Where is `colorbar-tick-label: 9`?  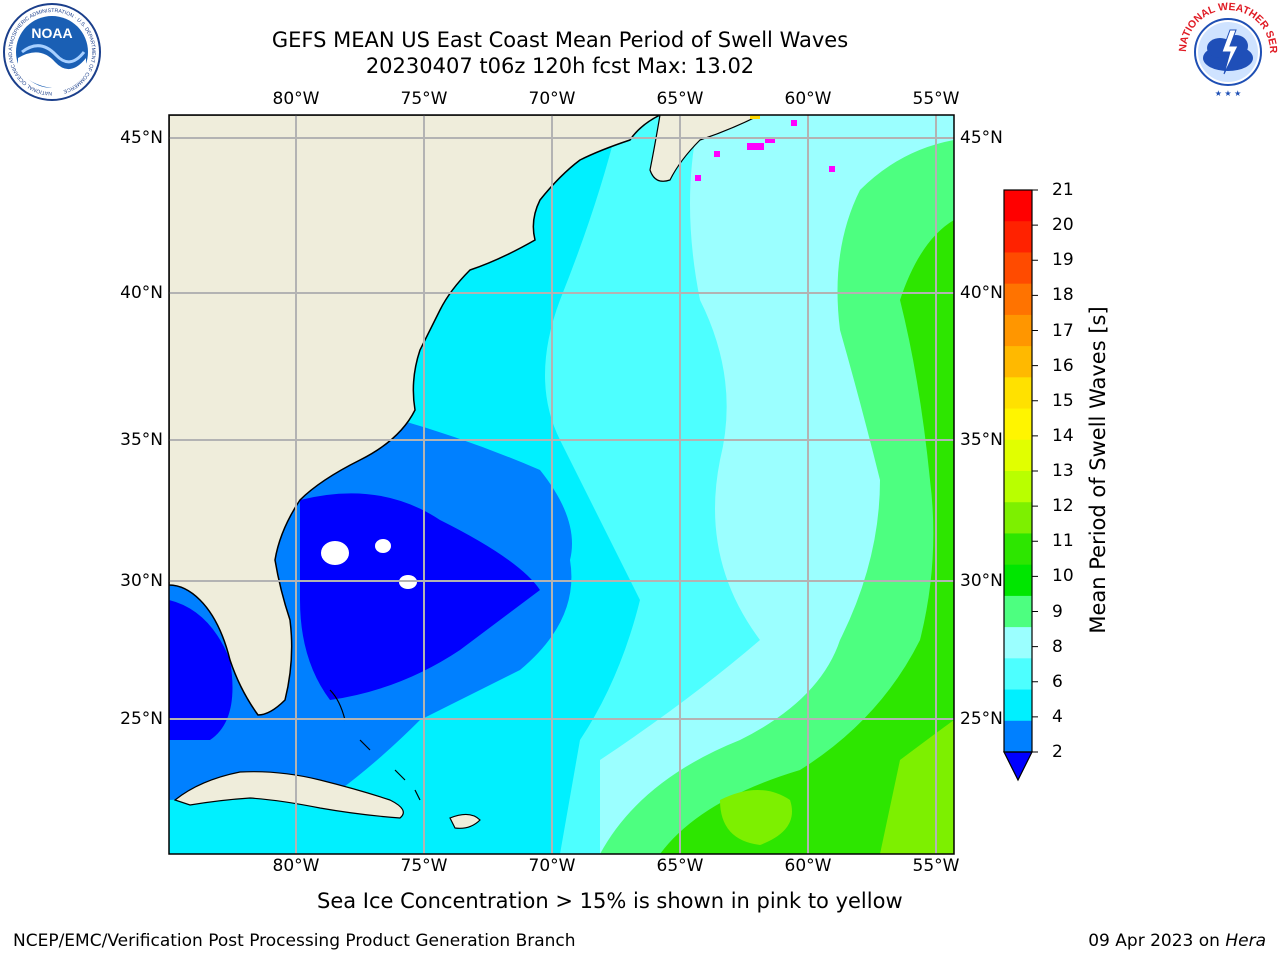 colorbar-tick-label: 9 is located at coordinates (1057, 611).